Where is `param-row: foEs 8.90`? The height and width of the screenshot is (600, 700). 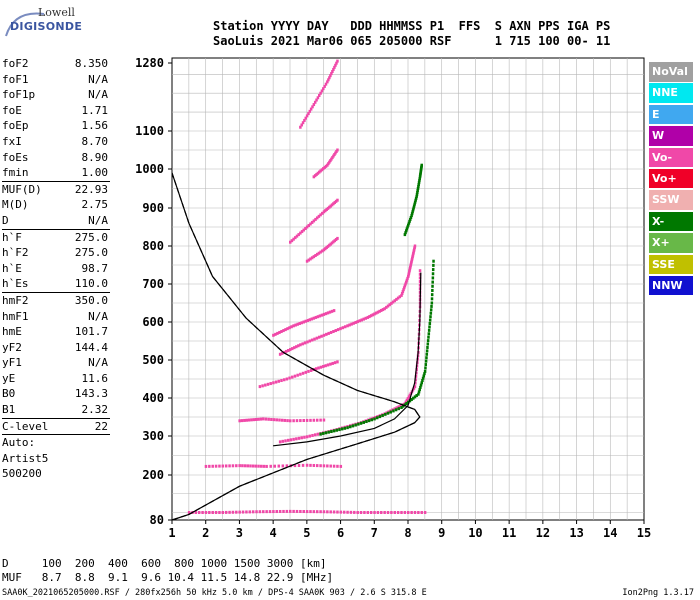
param-row: foEs 8.90 is located at coordinates (56, 158).